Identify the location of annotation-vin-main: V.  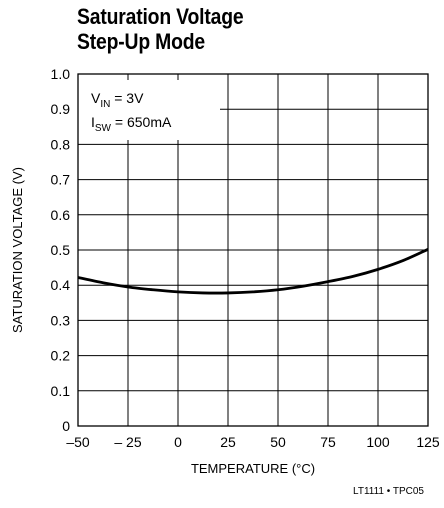
(96, 98).